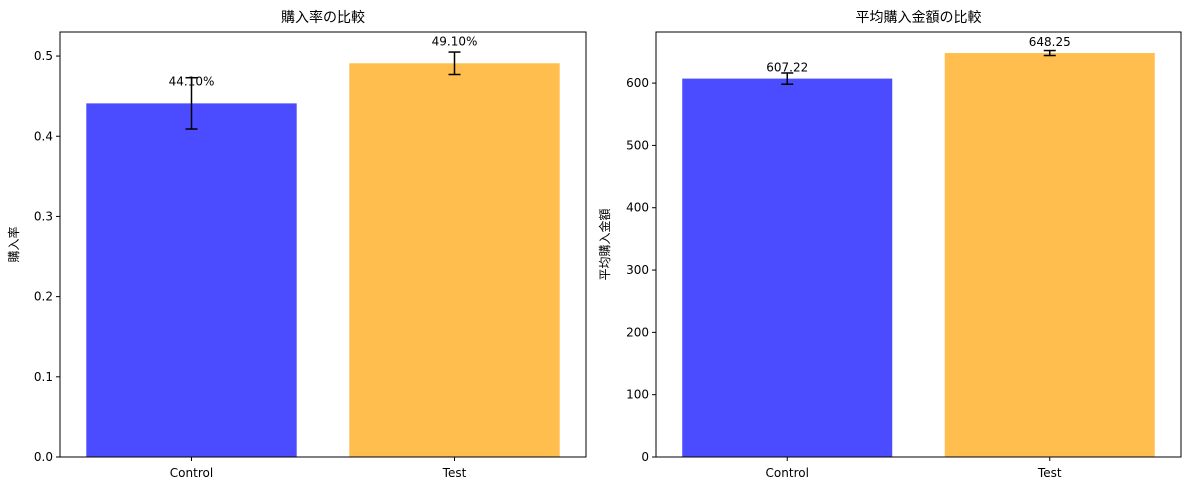 The height and width of the screenshot is (490, 1189). Describe the element at coordinates (43, 136) in the screenshot. I see `y-tick-label: 0.4` at that location.